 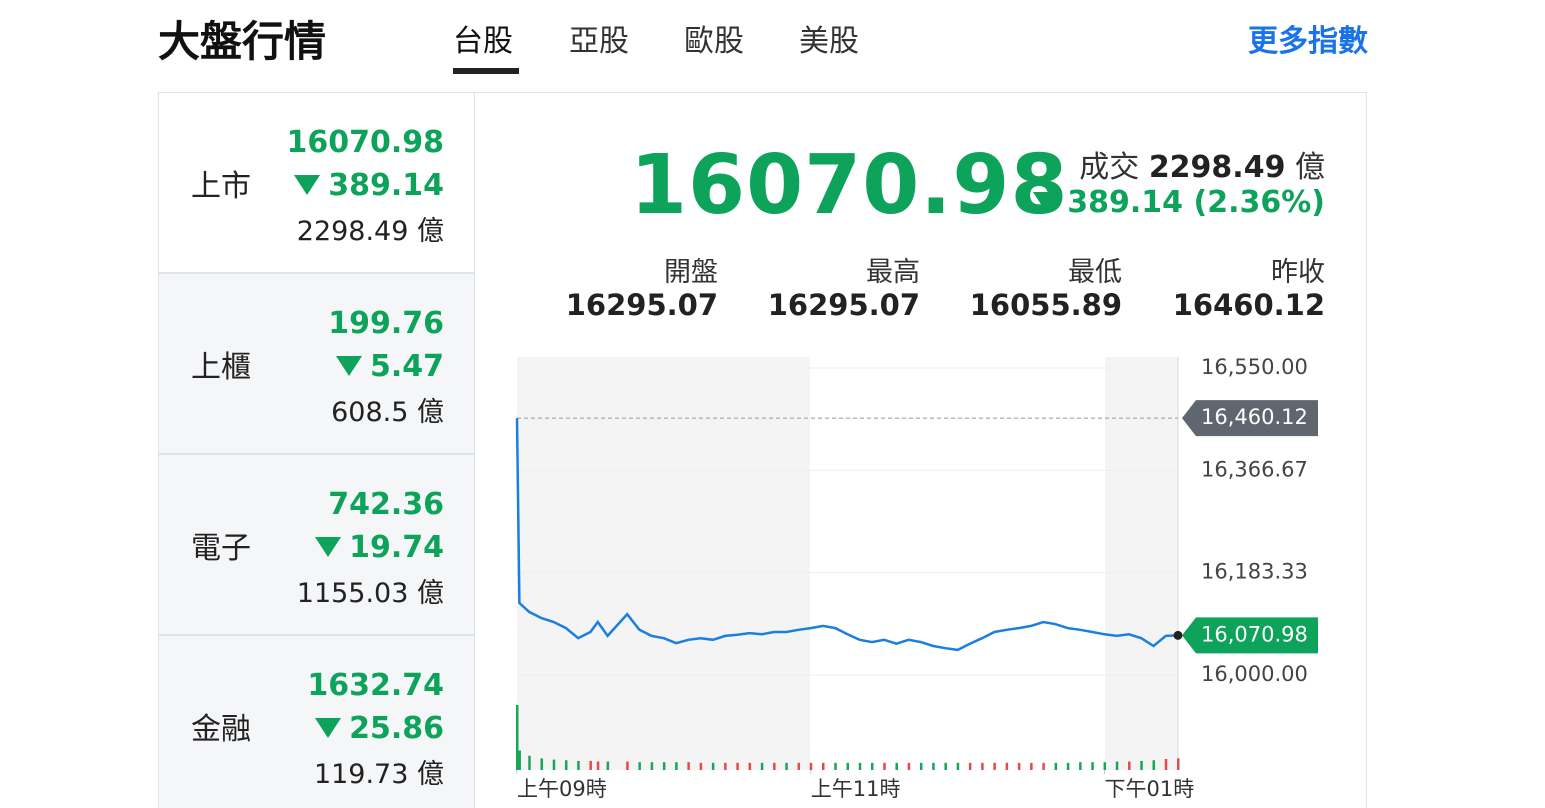 I want to click on market-change: 25.86, so click(x=379, y=728).